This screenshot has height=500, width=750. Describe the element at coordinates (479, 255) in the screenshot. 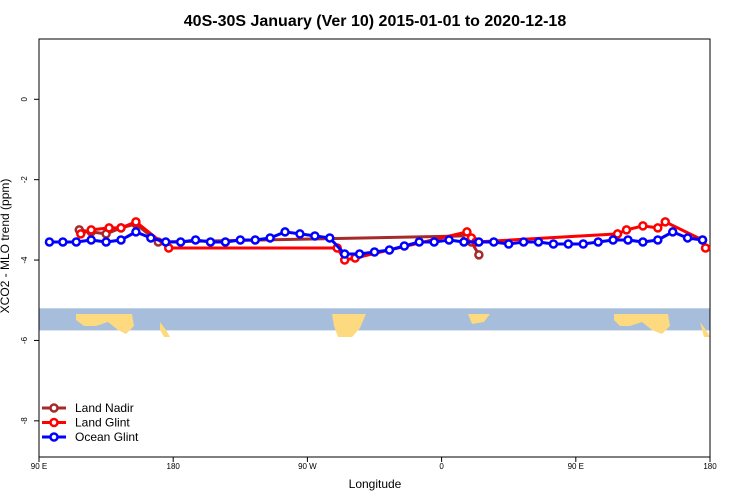

I see `data-point-land-nadir` at that location.